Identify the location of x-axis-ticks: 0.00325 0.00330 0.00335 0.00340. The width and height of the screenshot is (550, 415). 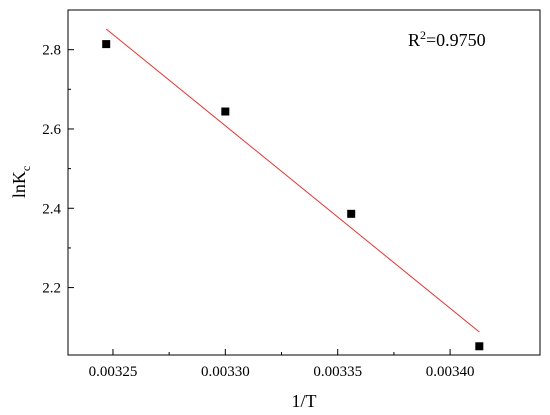
(282, 364).